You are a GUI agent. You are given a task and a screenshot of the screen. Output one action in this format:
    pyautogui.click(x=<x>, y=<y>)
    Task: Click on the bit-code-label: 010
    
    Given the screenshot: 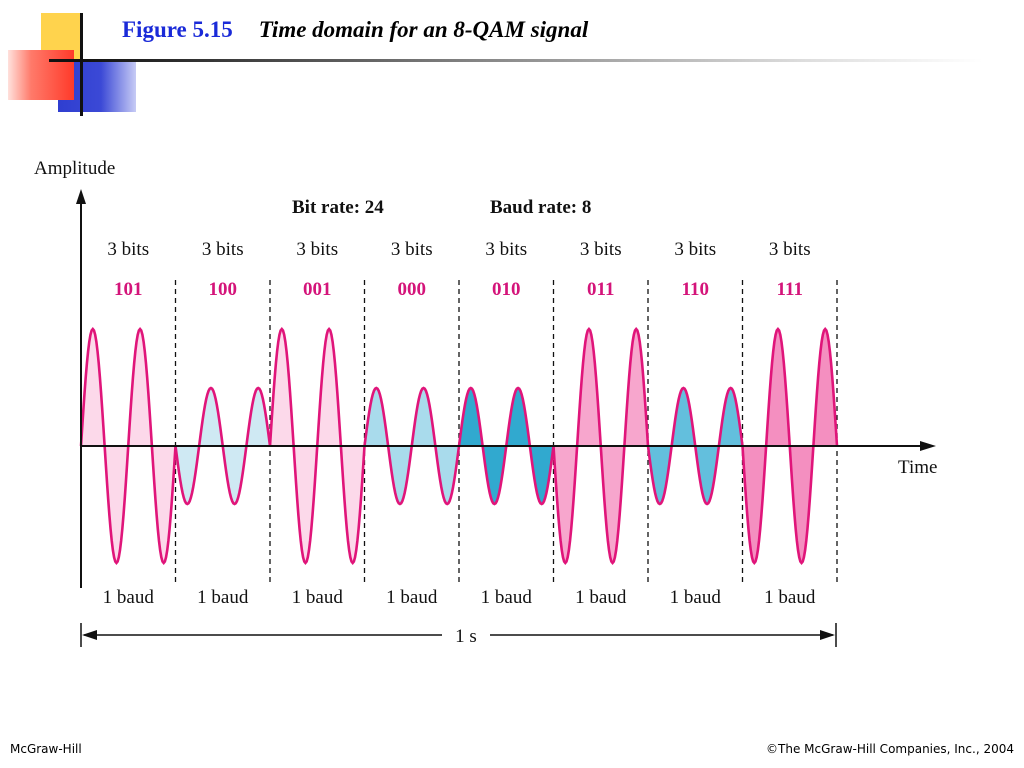 What is the action you would take?
    pyautogui.click(x=506, y=289)
    